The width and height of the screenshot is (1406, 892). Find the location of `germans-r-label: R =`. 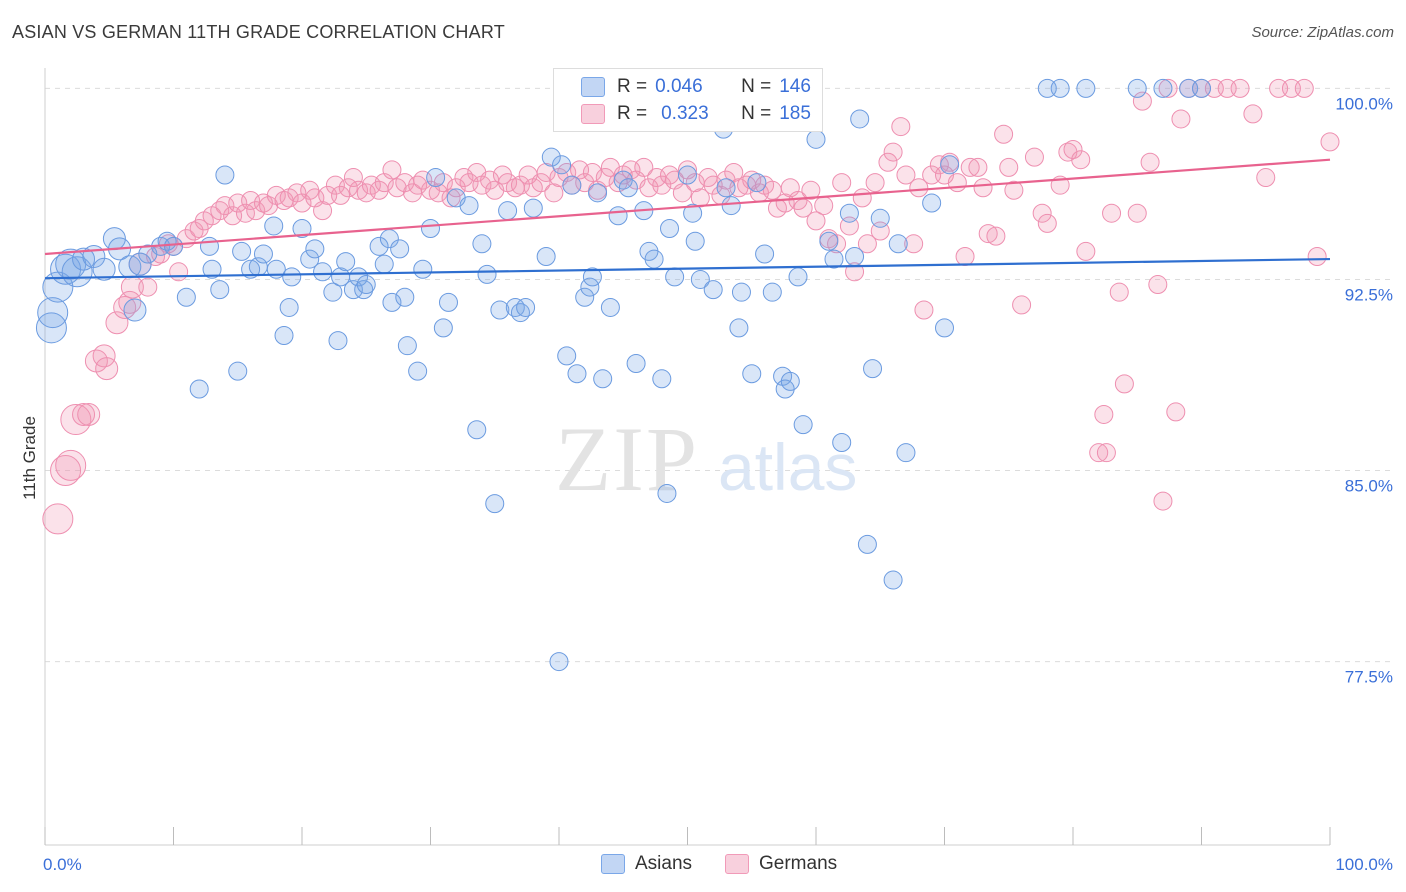

germans-r-label: R = is located at coordinates (632, 113).